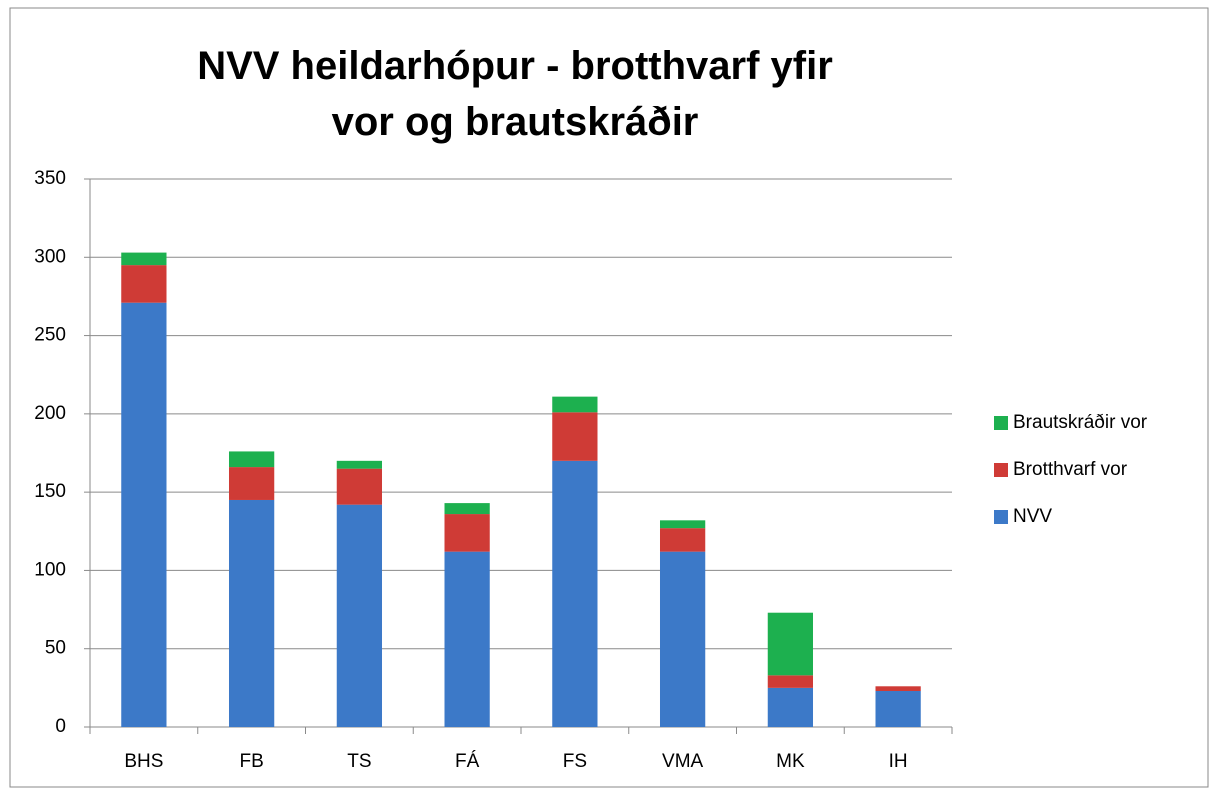 The image size is (1214, 789). What do you see at coordinates (575, 761) in the screenshot?
I see `x-tick-label: FS` at bounding box center [575, 761].